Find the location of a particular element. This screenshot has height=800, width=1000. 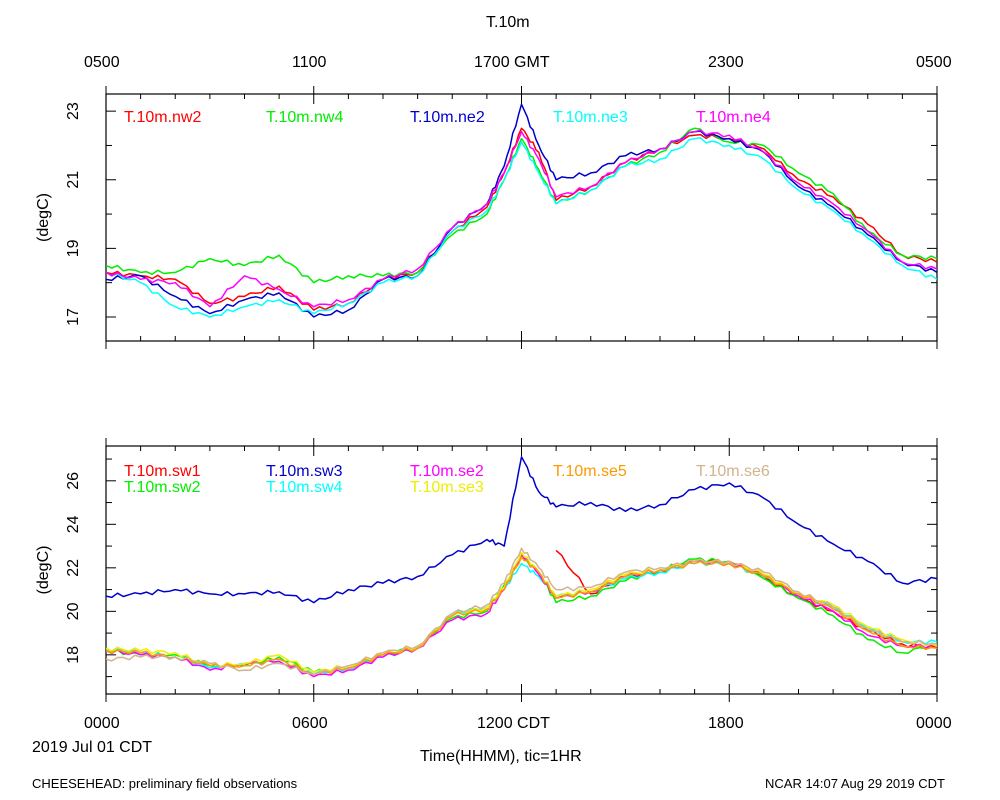

legend-entry-T.10m.nw4: T.10m.nw4 is located at coordinates (304, 117).